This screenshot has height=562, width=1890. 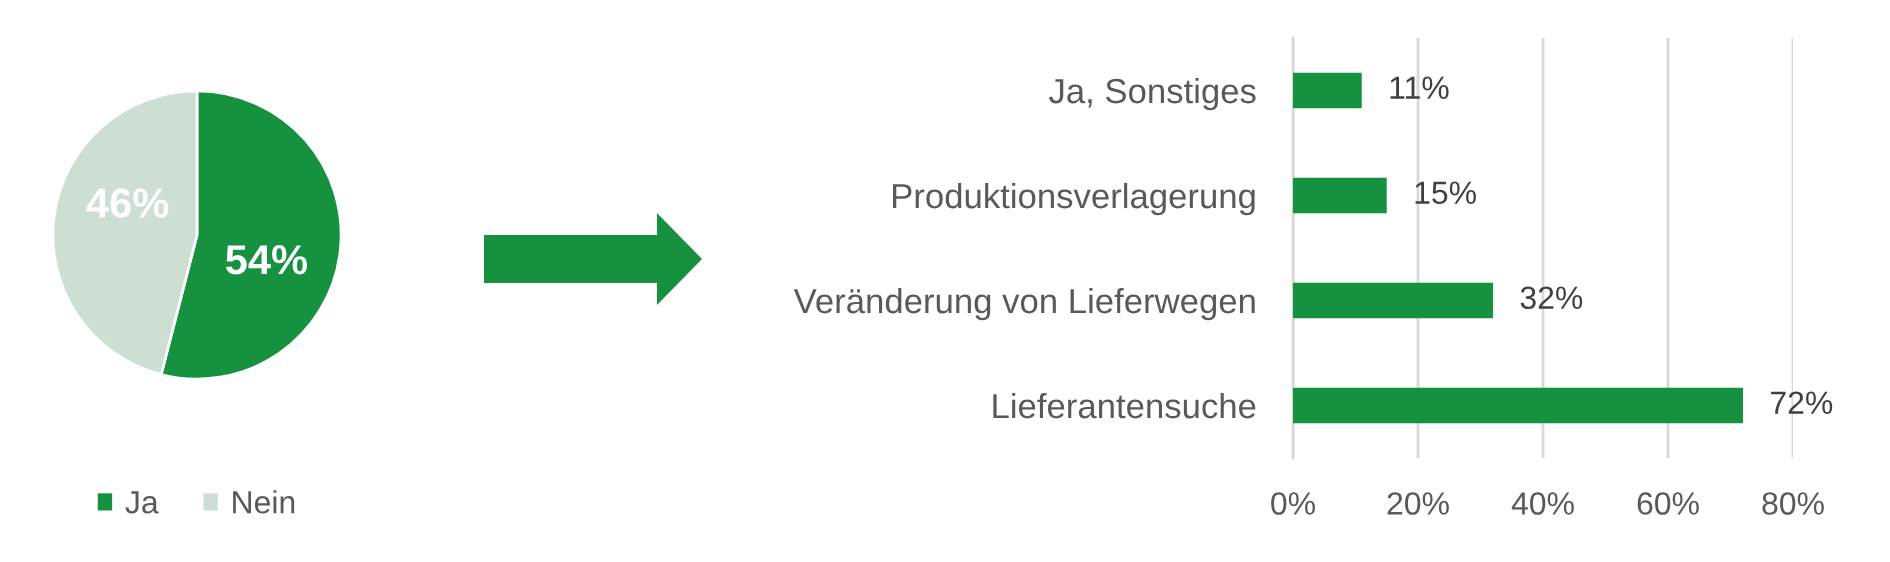 What do you see at coordinates (264, 502) in the screenshot?
I see `legend-label: Nein` at bounding box center [264, 502].